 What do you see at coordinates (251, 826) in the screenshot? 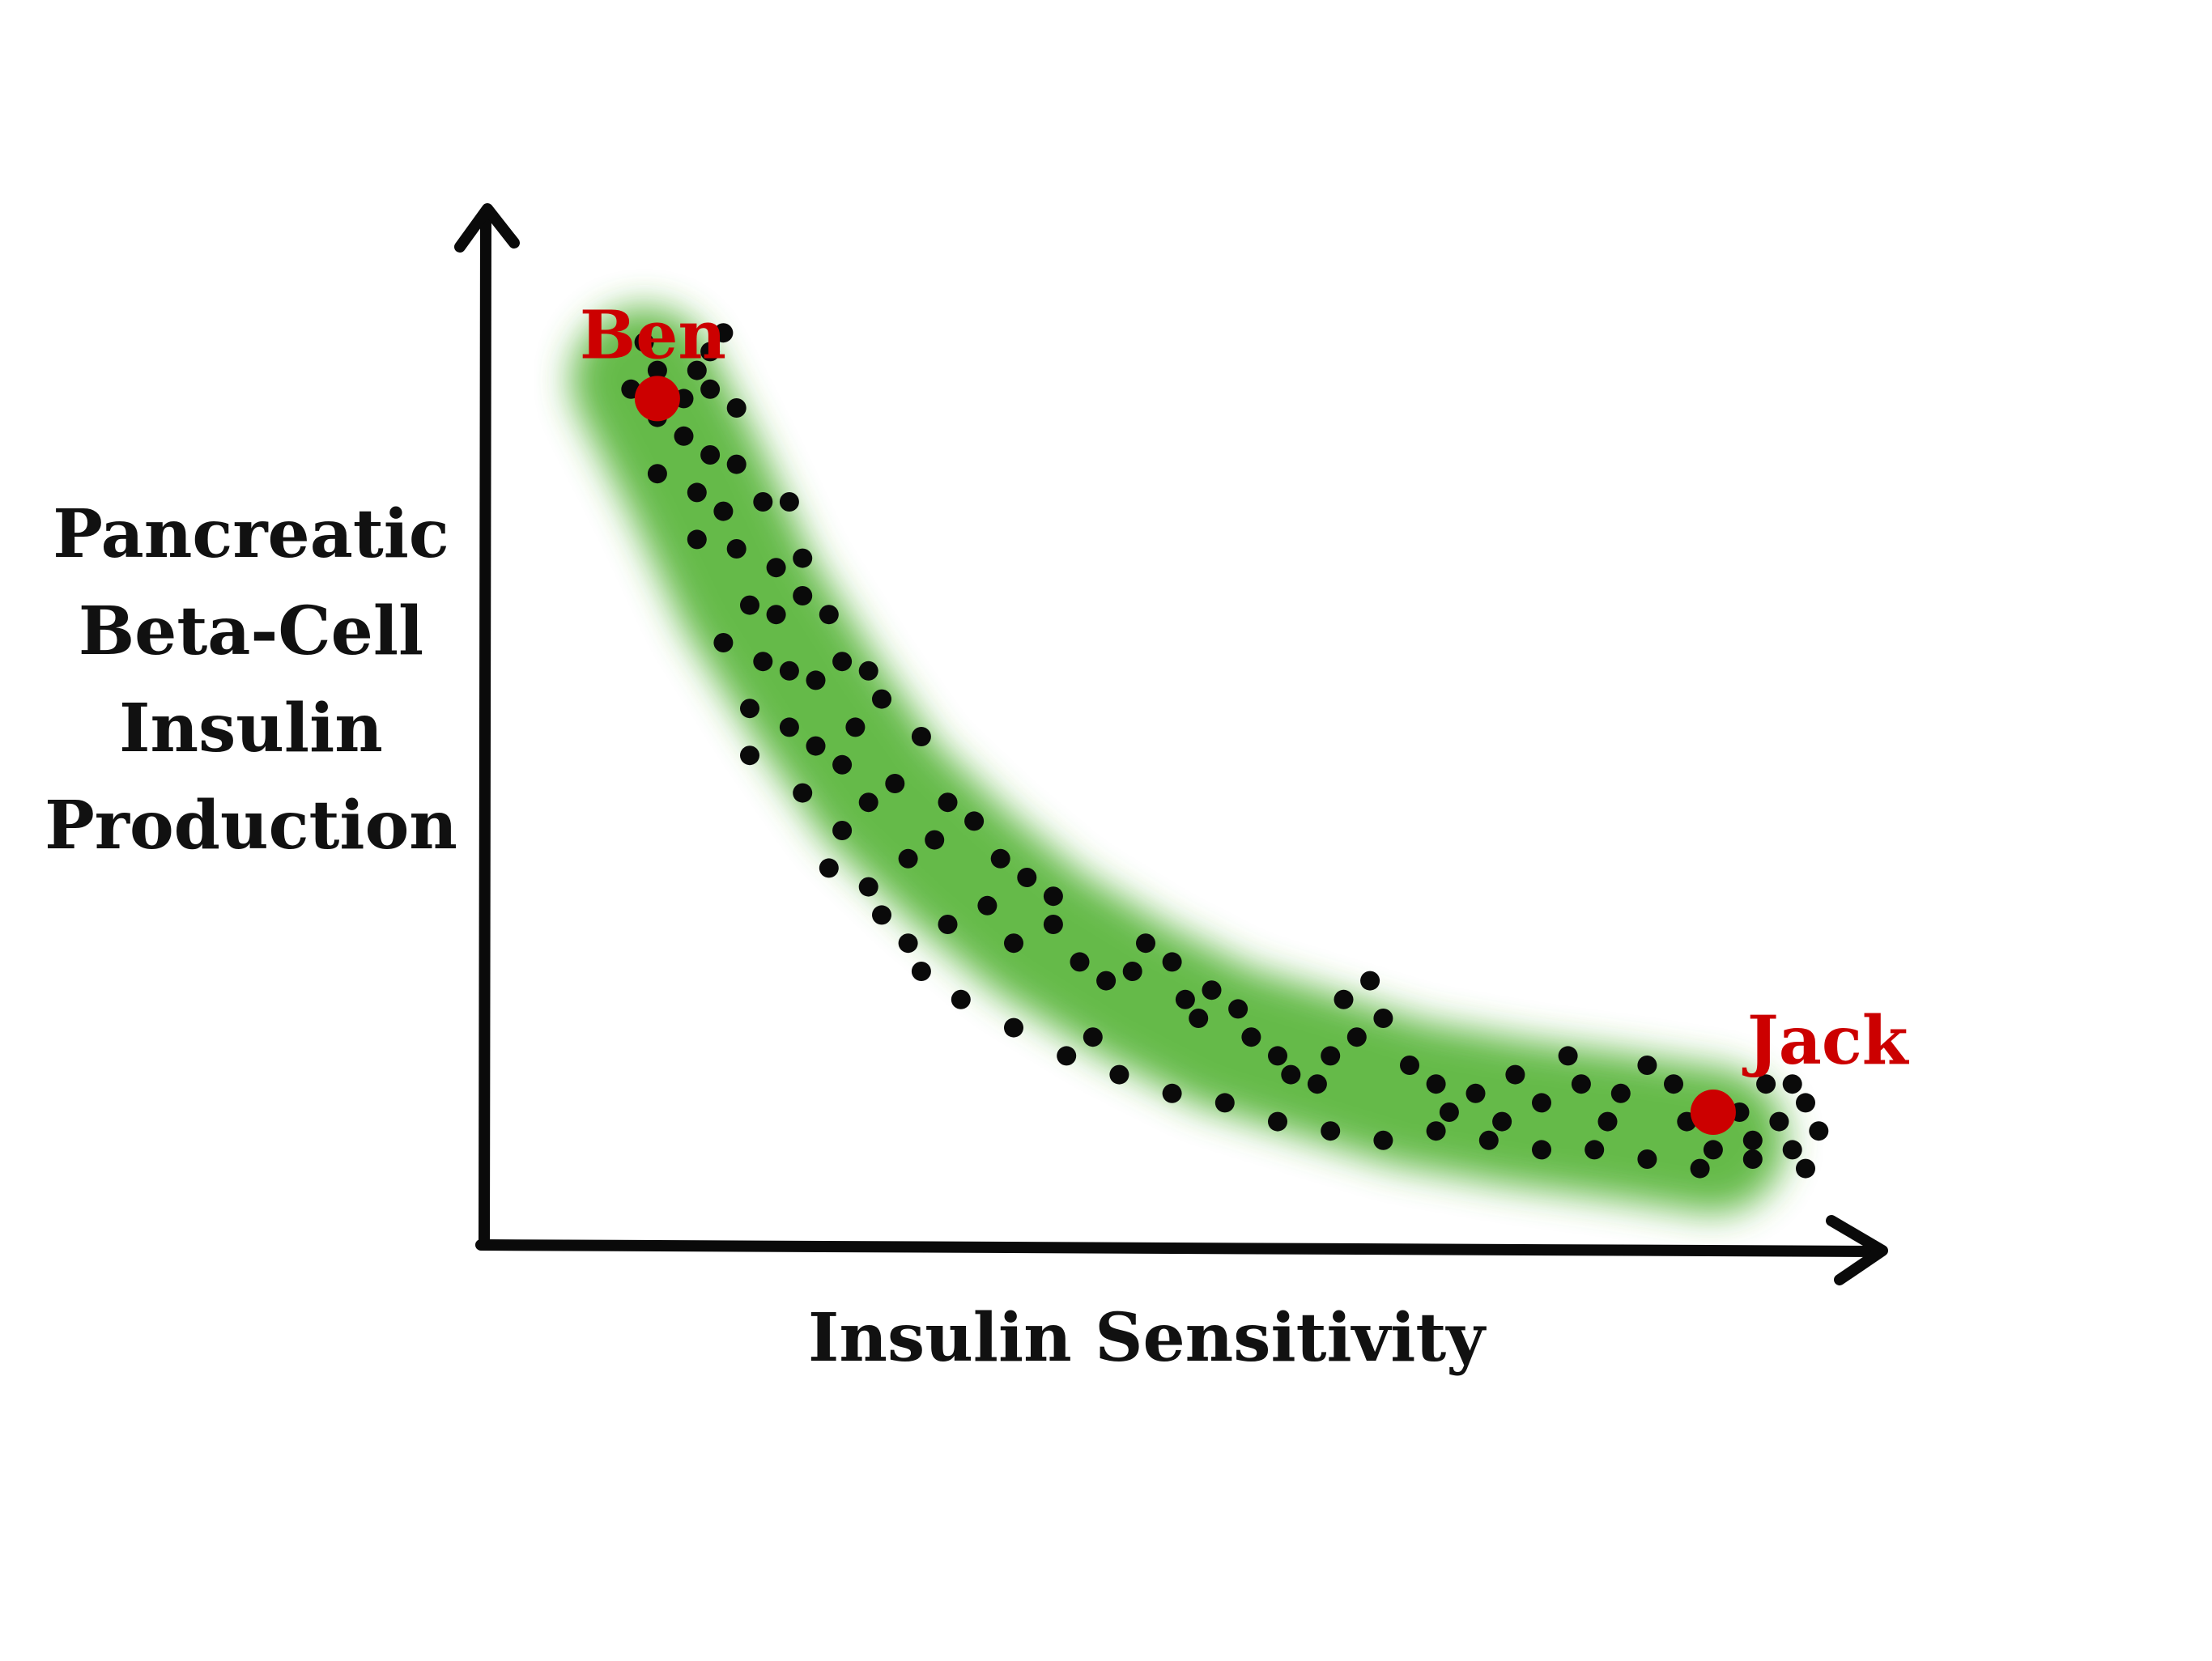
I see `y-axis-label-line: Production` at bounding box center [251, 826].